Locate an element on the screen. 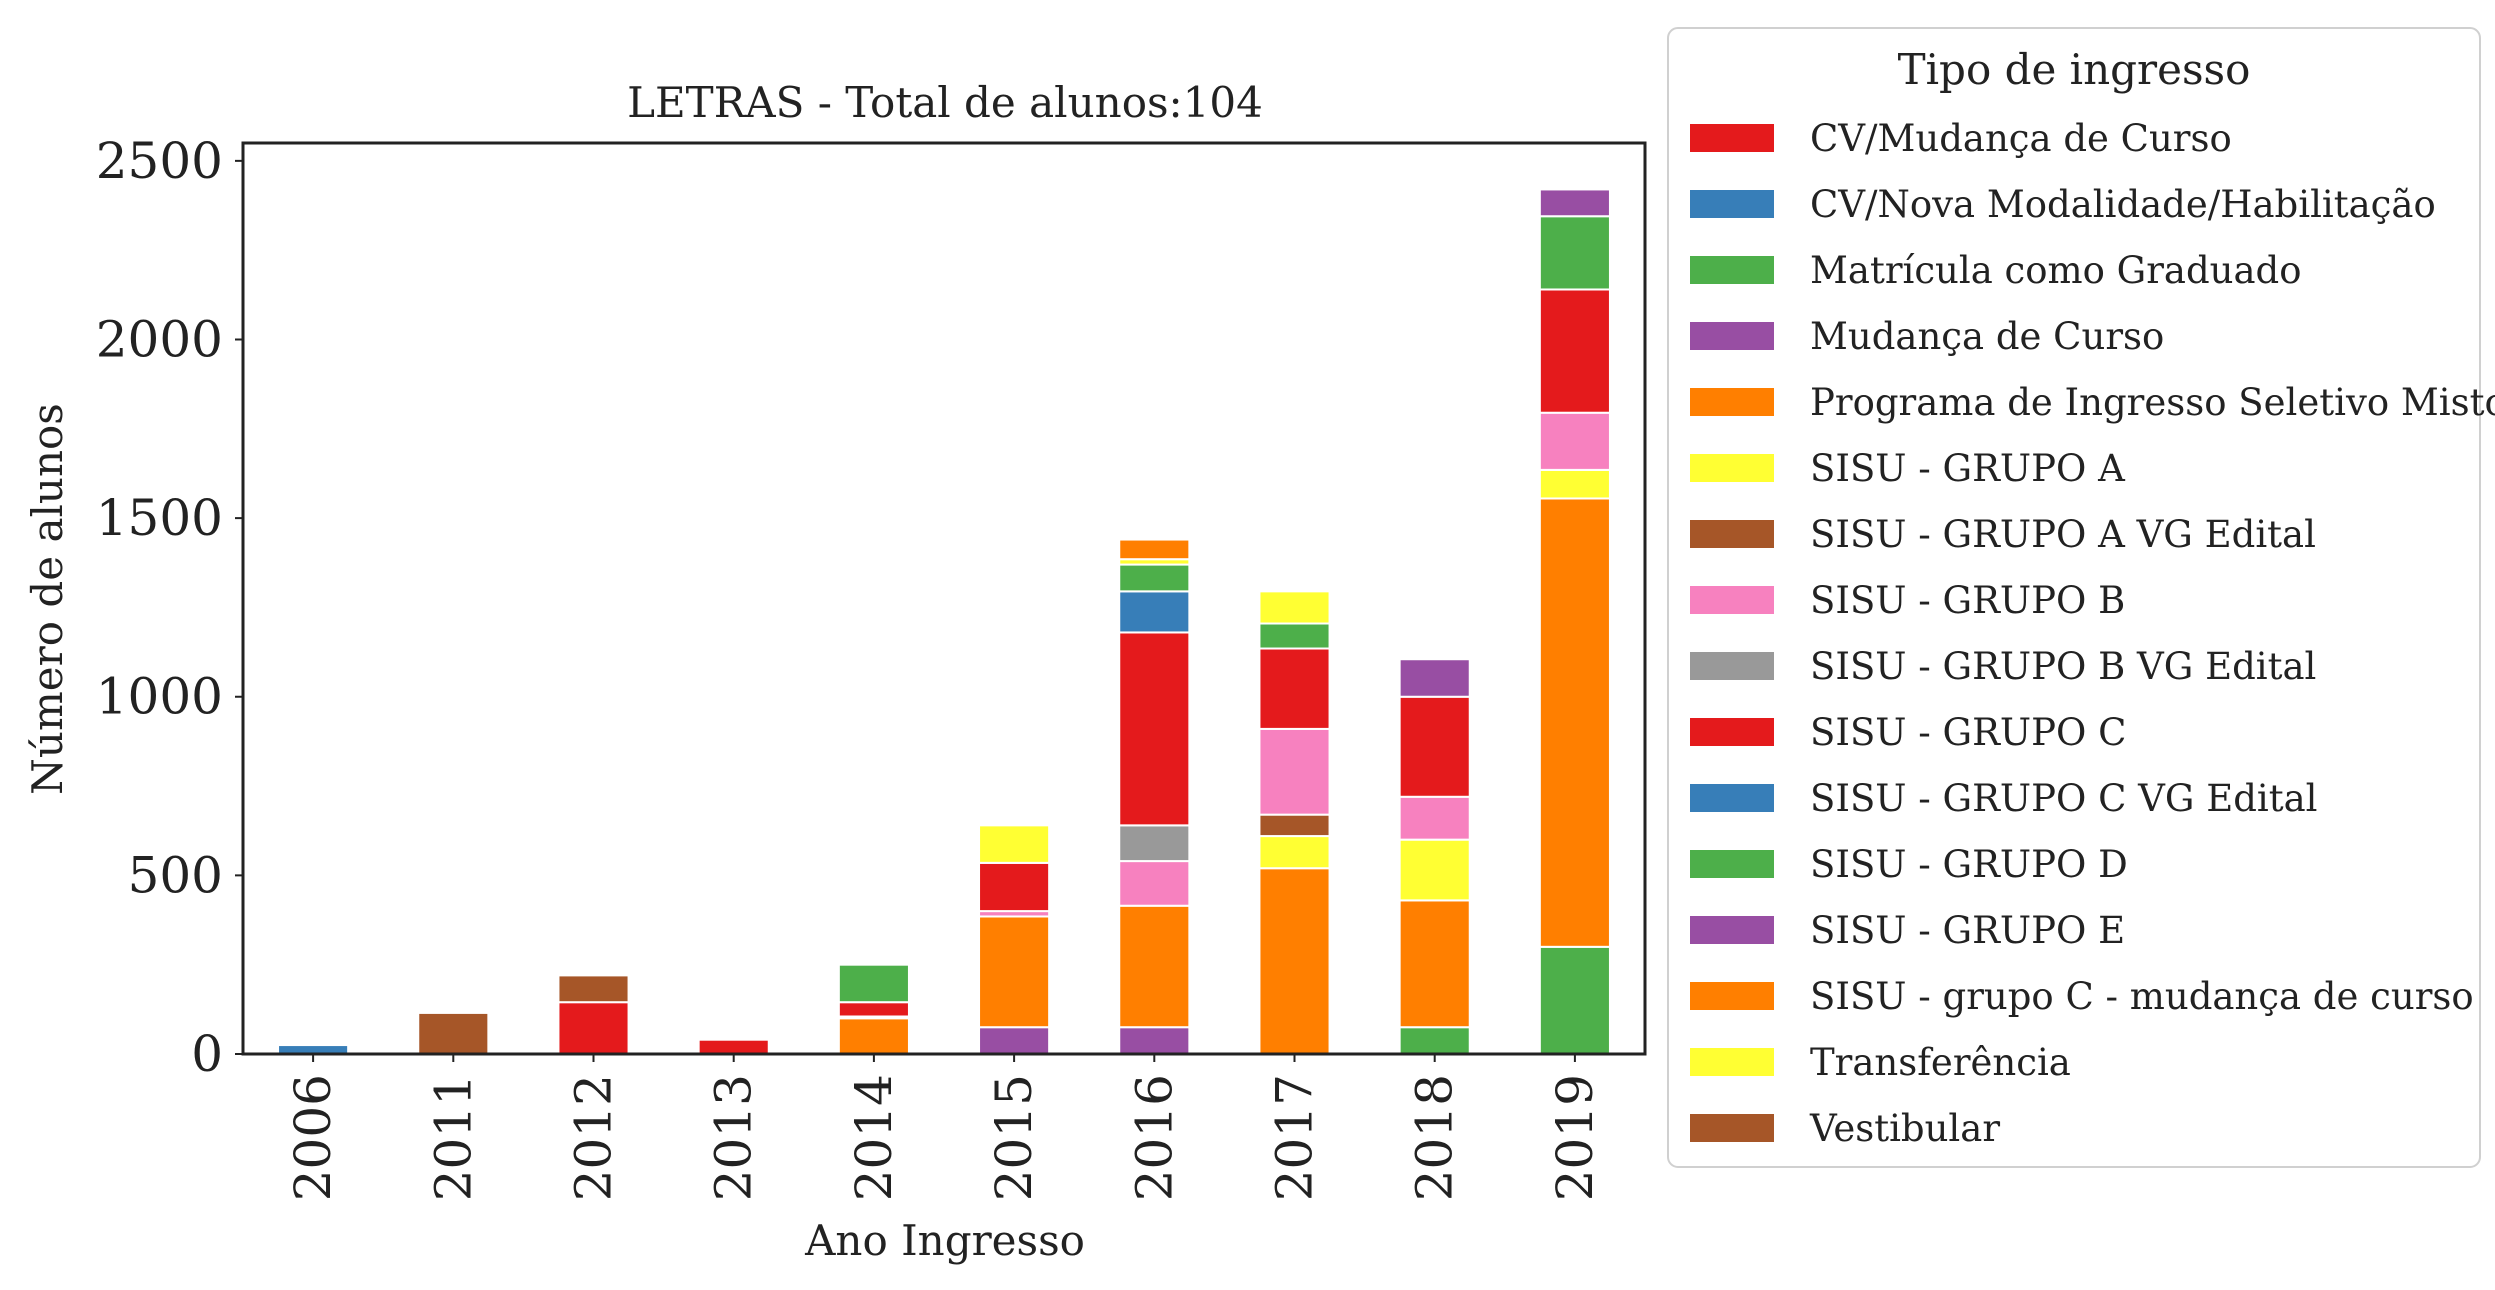  x-tick-label: 2013 is located at coordinates (734, 1137).